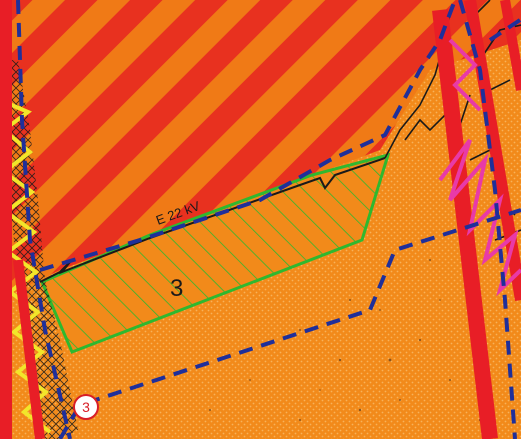 Image resolution: width=521 pixels, height=439 pixels. Describe the element at coordinates (29, 349) in the screenshot. I see `red-band-left-inner` at that location.